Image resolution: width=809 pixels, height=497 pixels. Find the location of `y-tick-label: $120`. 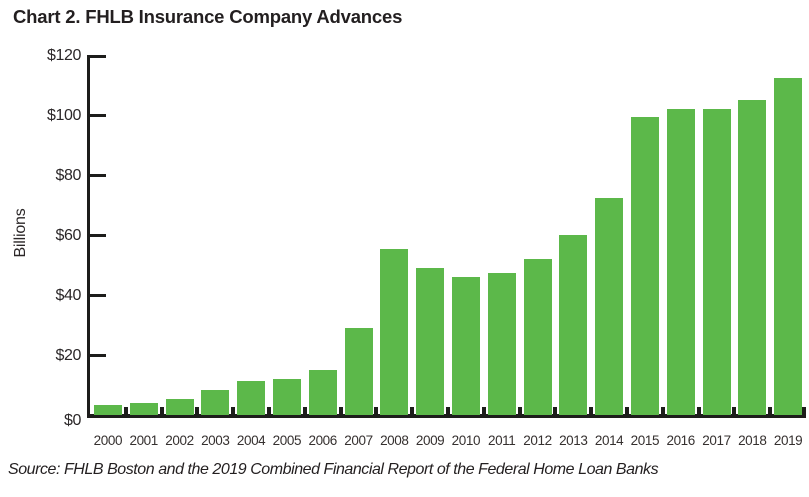

y-tick-label: $120 is located at coordinates (64, 55).